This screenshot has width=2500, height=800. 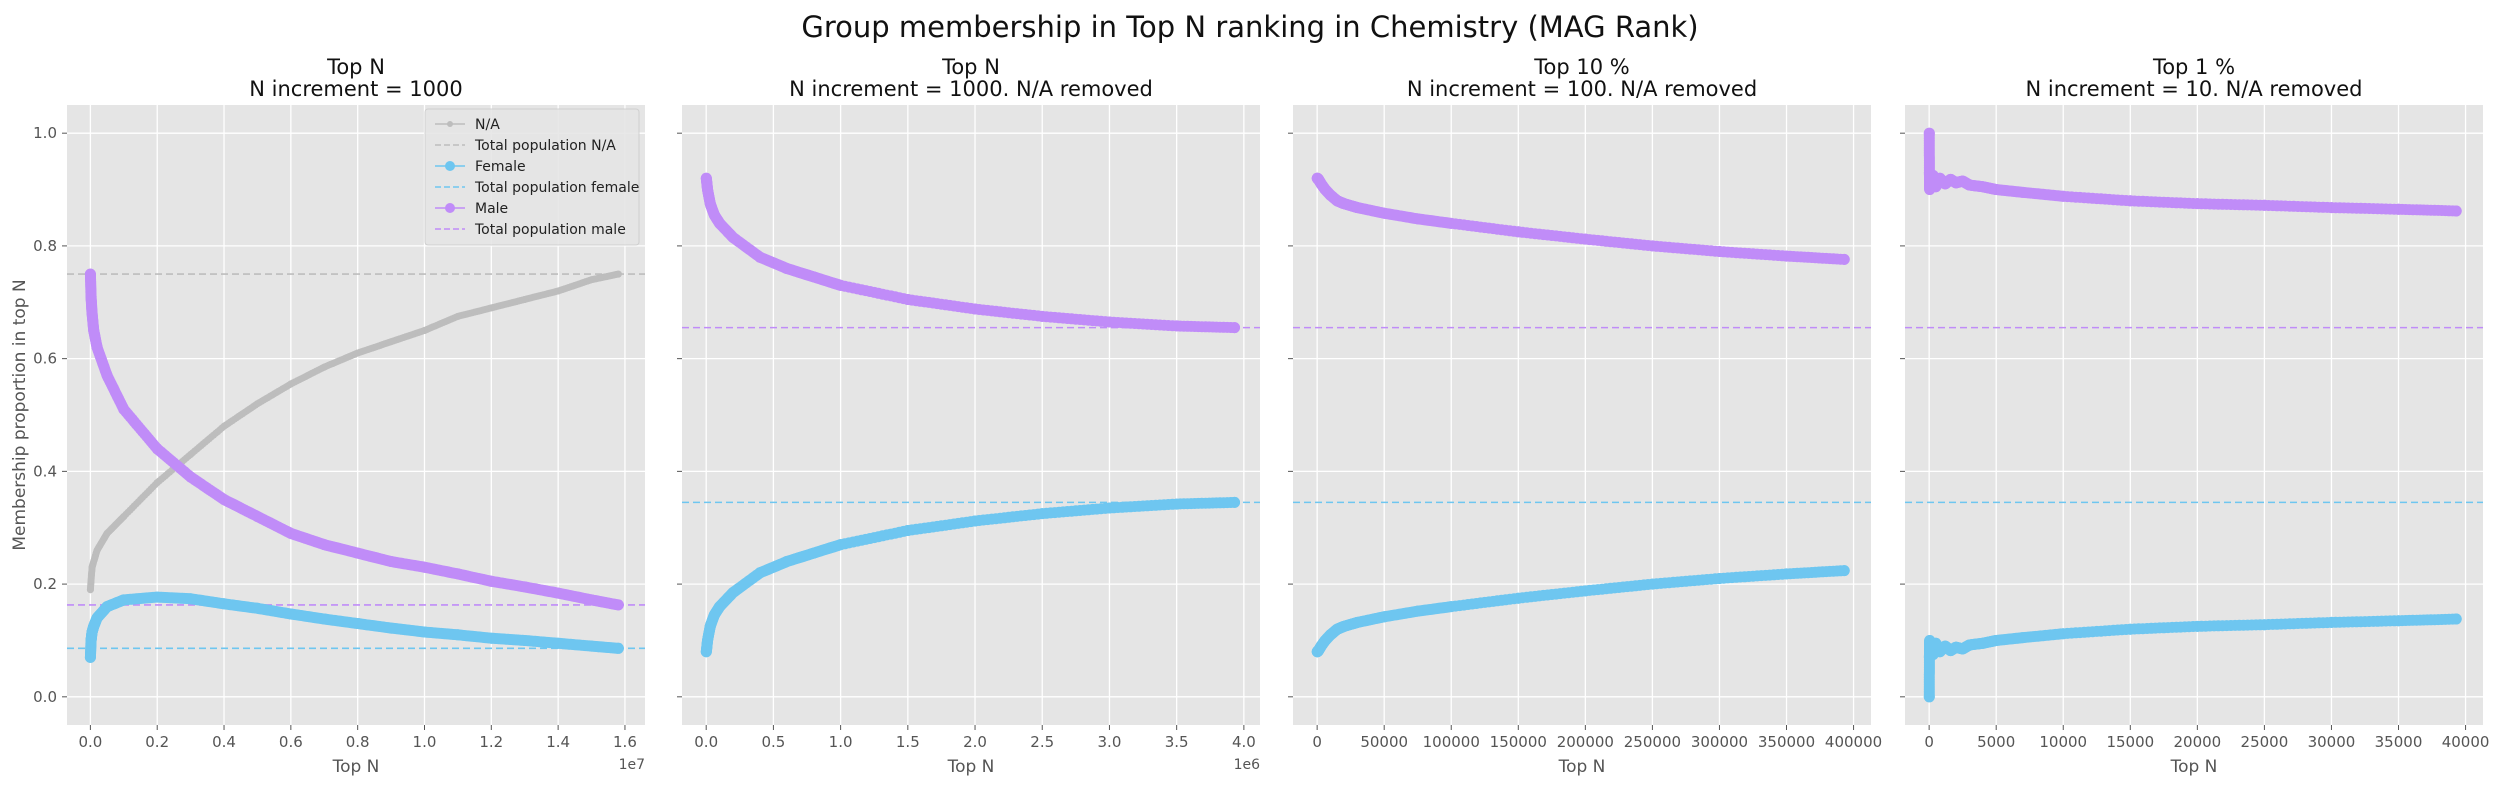 What do you see at coordinates (356, 767) in the screenshot?
I see `x-axis-label: Top N` at bounding box center [356, 767].